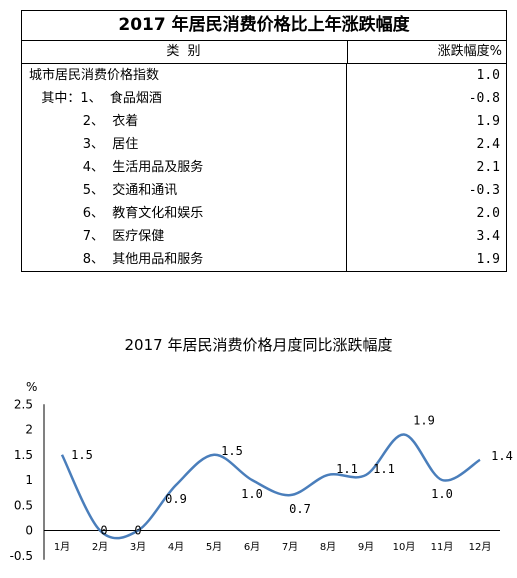 The image size is (517, 578). I want to click on table-row: 2、 衣着 1.9, so click(264, 121).